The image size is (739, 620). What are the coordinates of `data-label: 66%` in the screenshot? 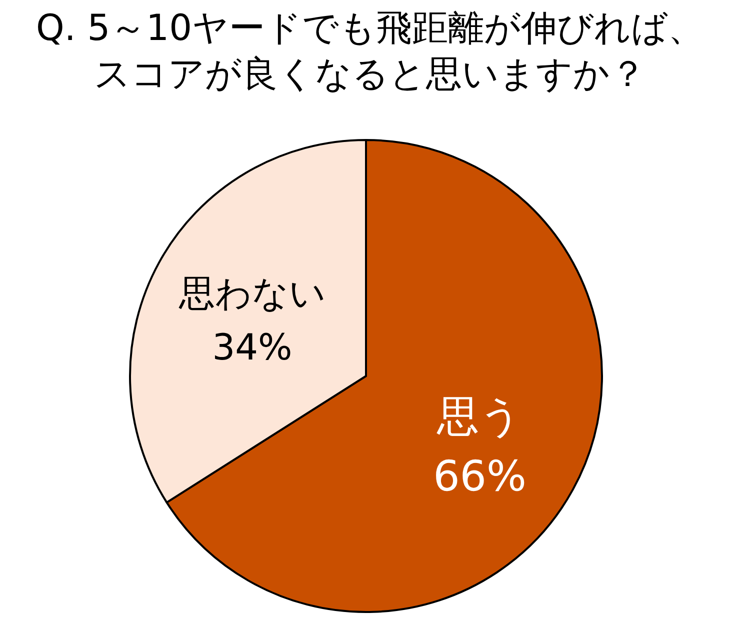 It's located at (479, 476).